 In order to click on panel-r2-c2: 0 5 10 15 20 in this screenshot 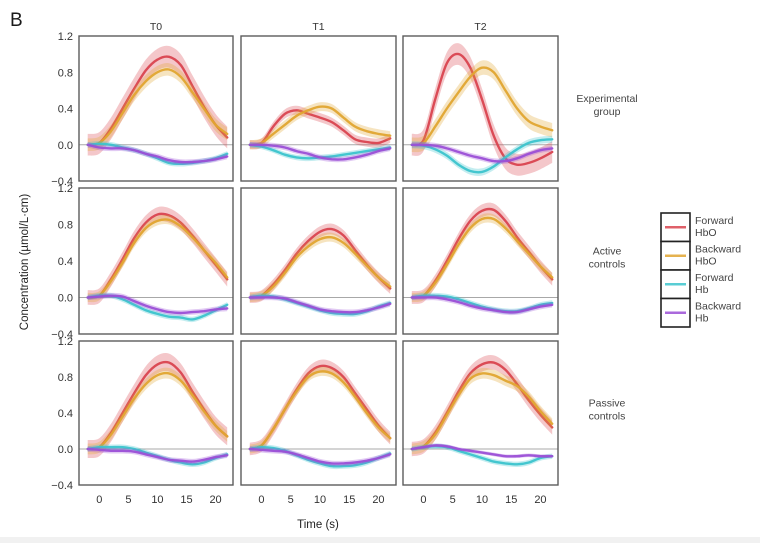, I will do `click(480, 423)`.